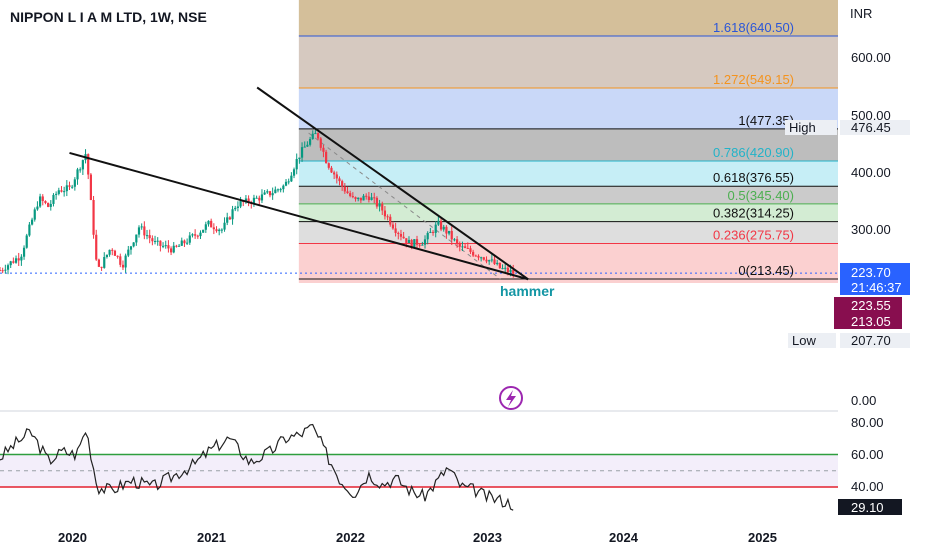 The height and width of the screenshot is (550, 932). Describe the element at coordinates (871, 340) in the screenshot. I see `low-value: 207.70` at that location.